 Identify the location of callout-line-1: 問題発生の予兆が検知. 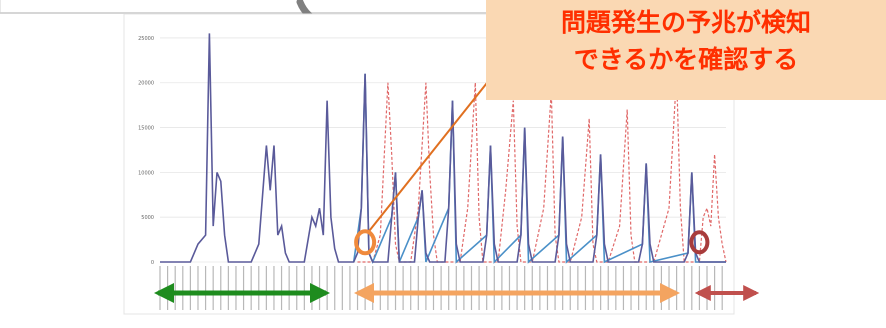
(685, 22).